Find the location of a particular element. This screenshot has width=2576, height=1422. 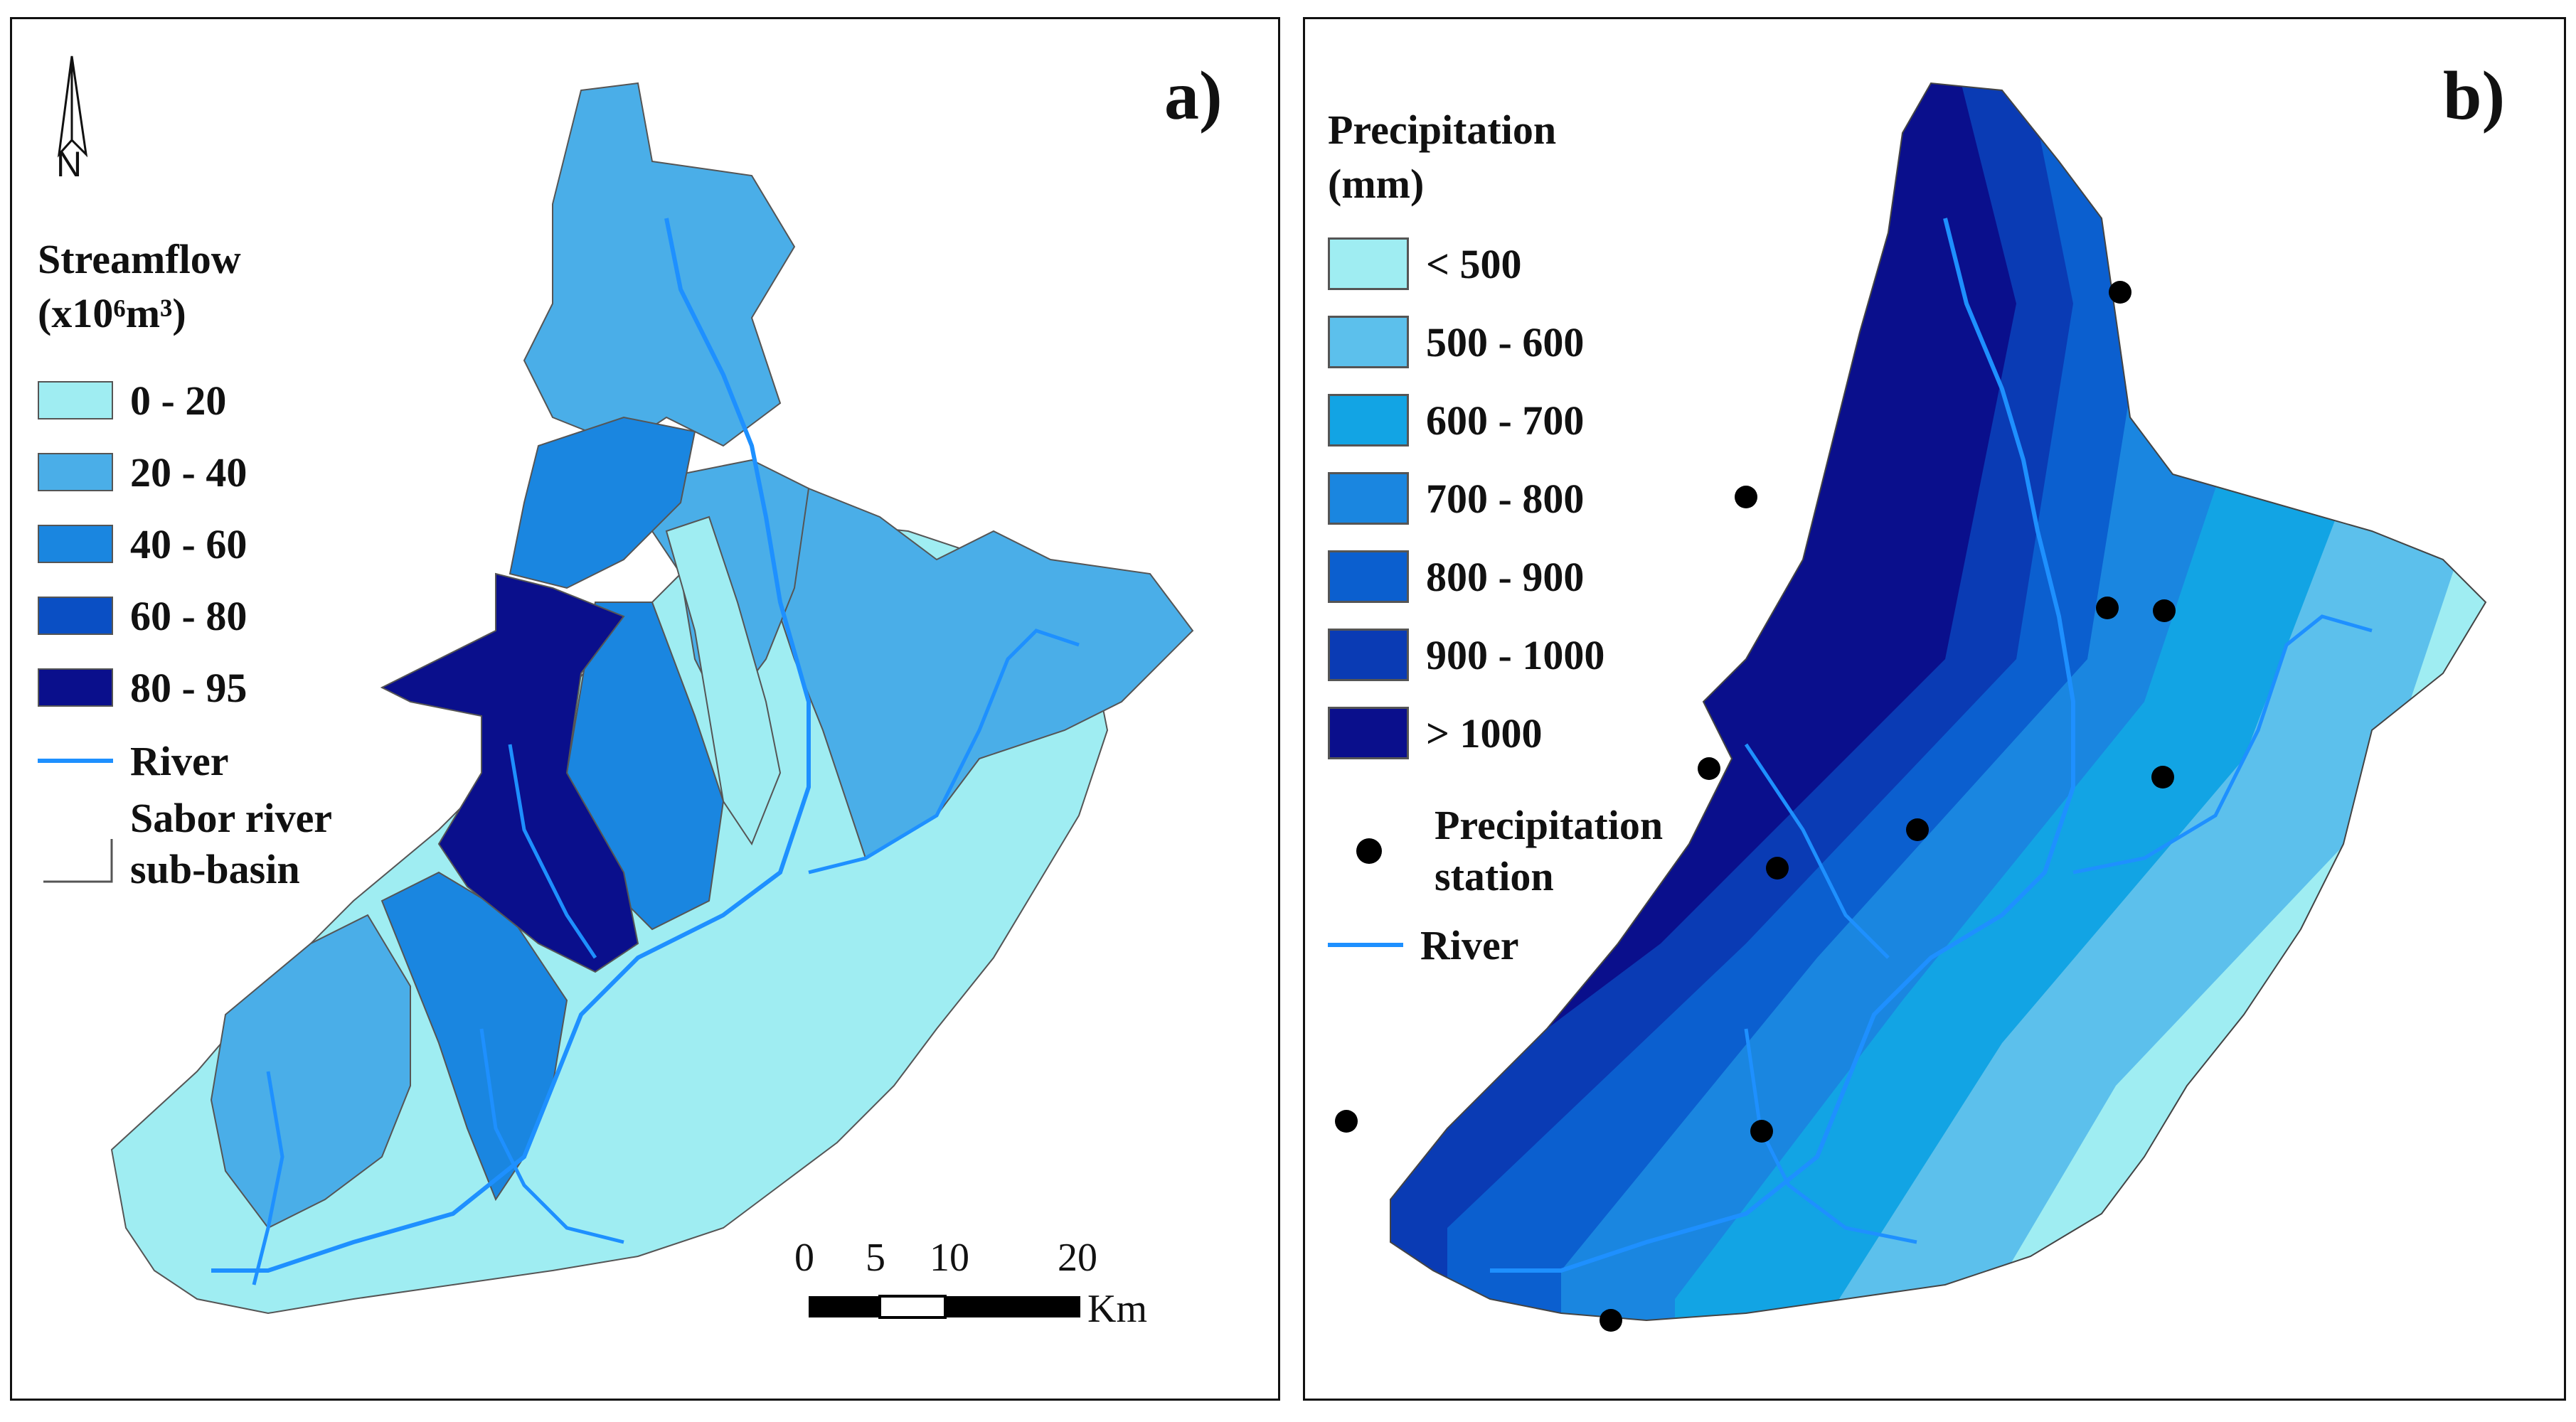

subbasin-darkest is located at coordinates (509, 772).